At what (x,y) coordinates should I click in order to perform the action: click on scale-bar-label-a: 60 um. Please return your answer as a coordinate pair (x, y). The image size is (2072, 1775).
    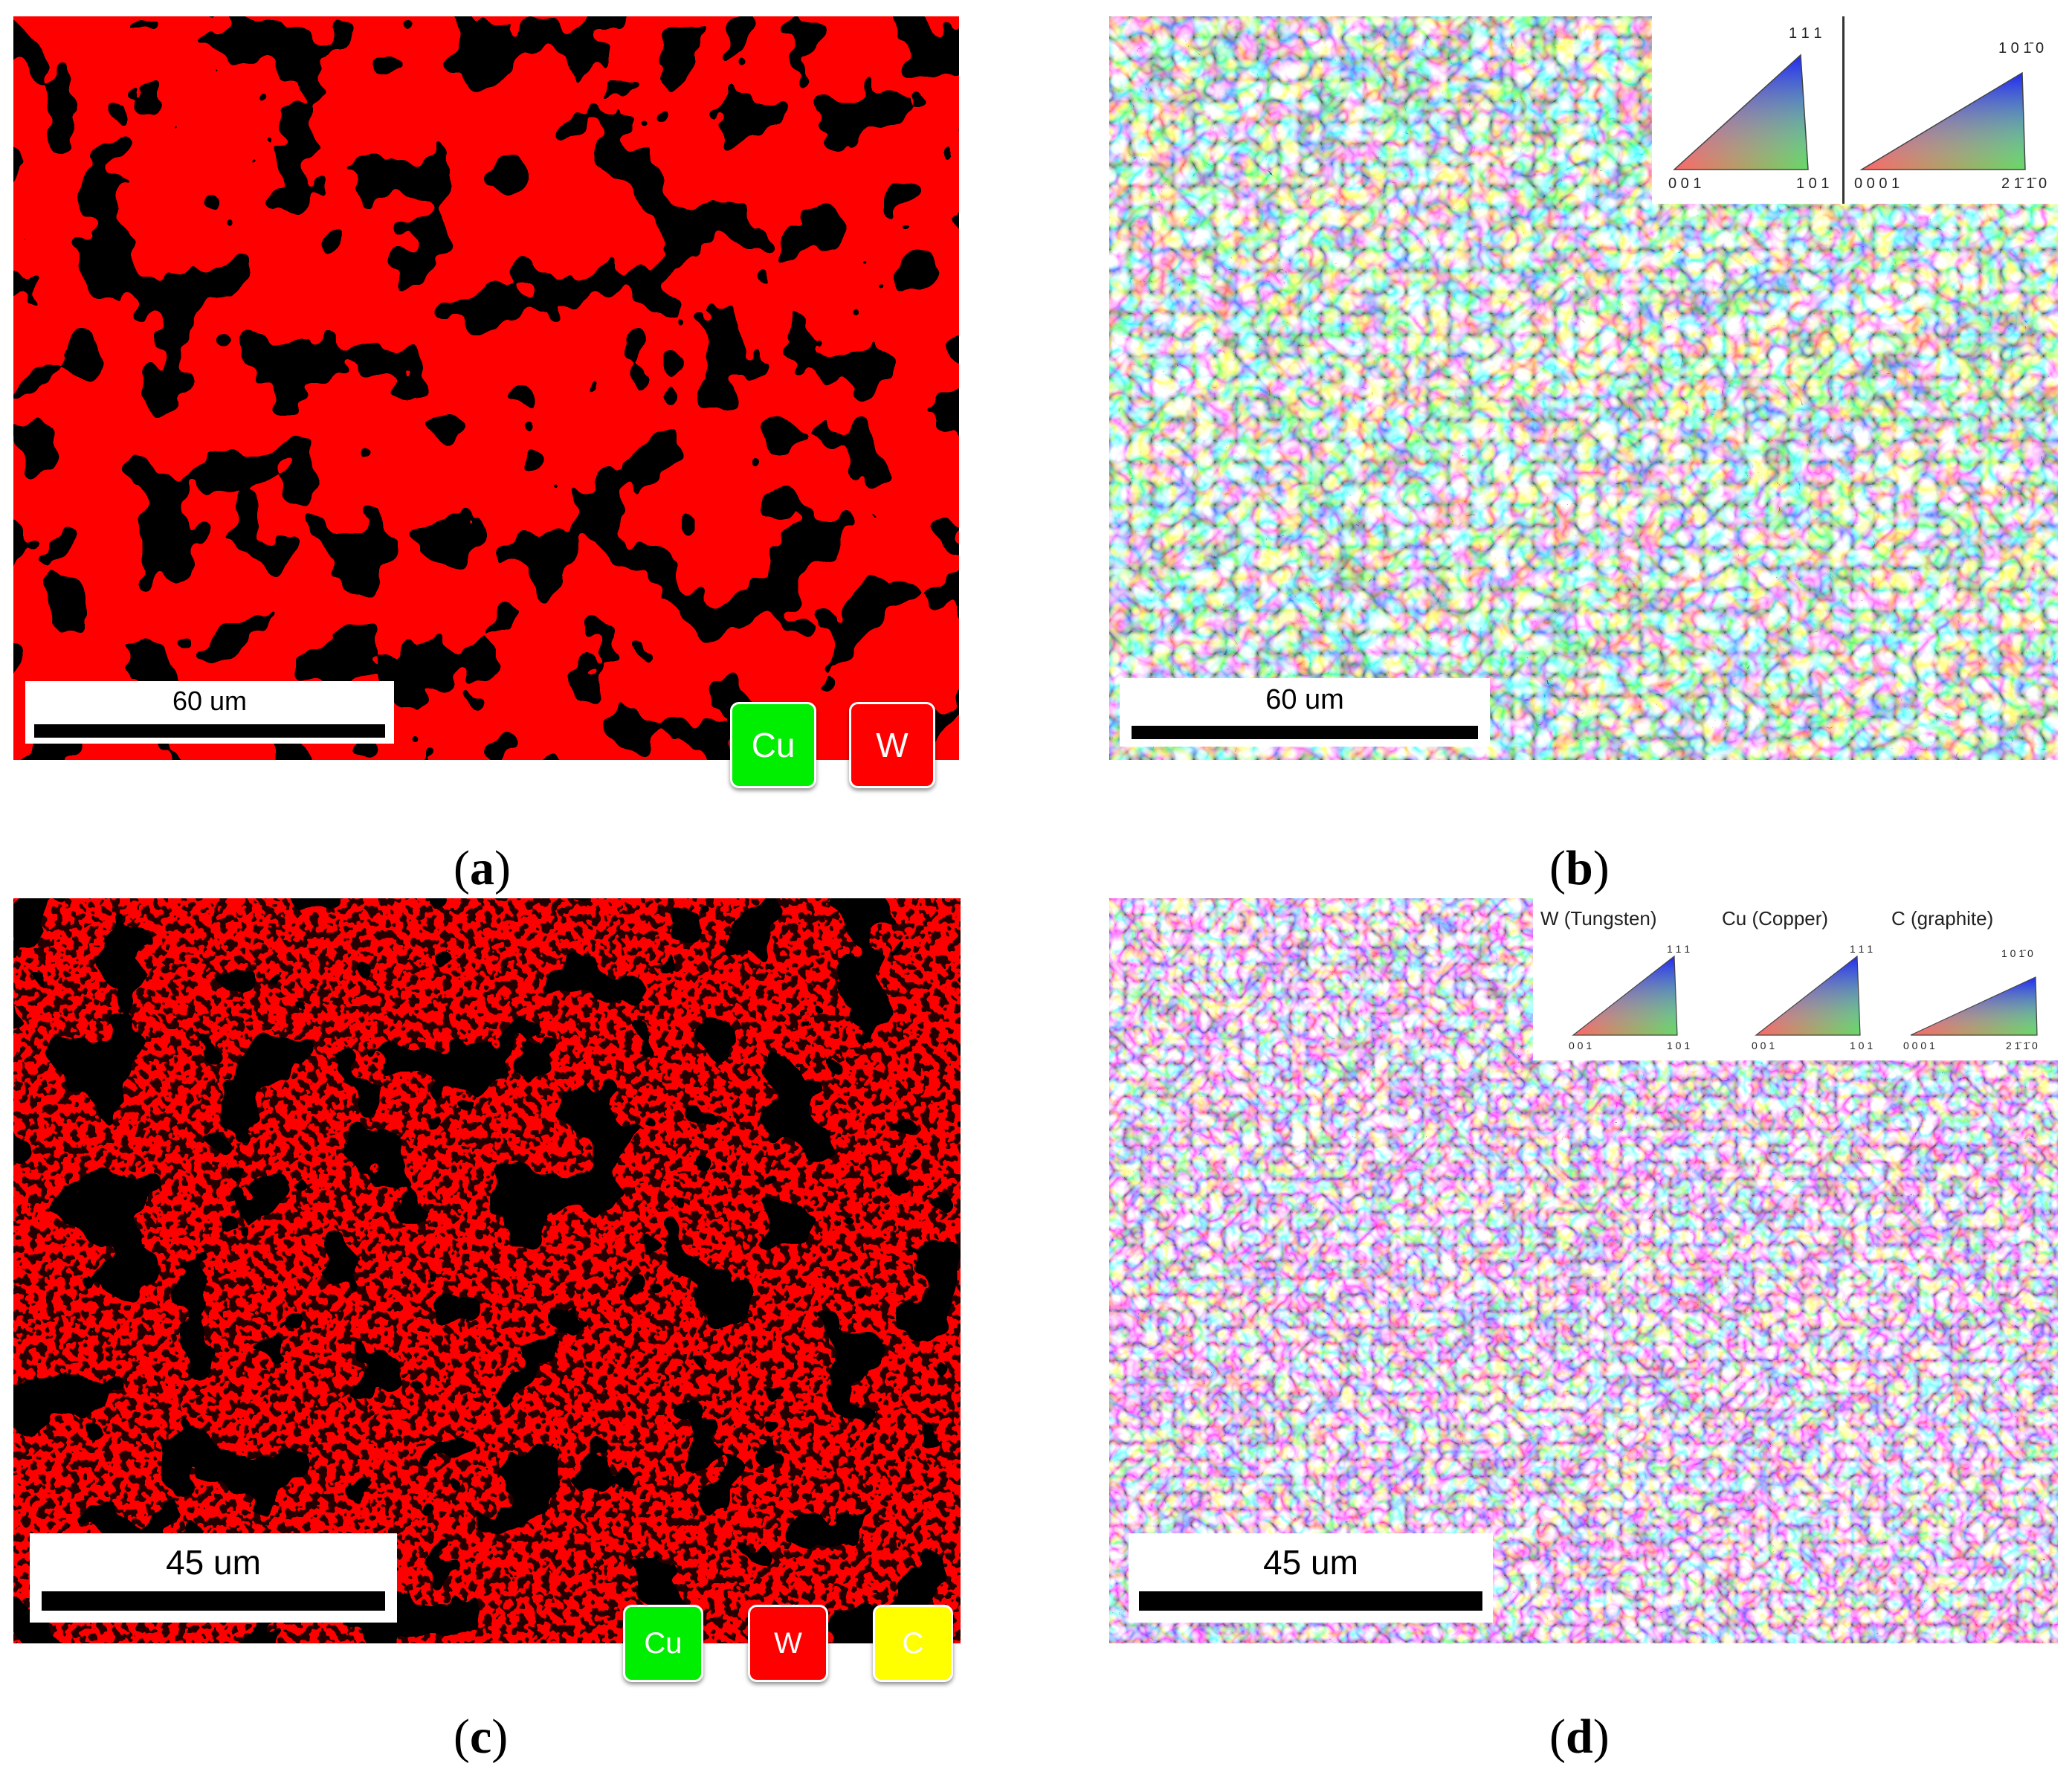
    Looking at the image, I should click on (210, 701).